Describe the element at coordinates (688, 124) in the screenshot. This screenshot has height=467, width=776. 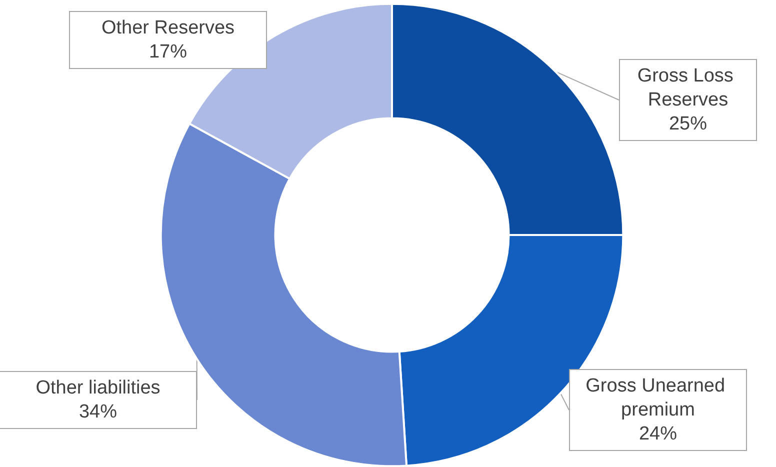
I see `data-label: 25%` at that location.